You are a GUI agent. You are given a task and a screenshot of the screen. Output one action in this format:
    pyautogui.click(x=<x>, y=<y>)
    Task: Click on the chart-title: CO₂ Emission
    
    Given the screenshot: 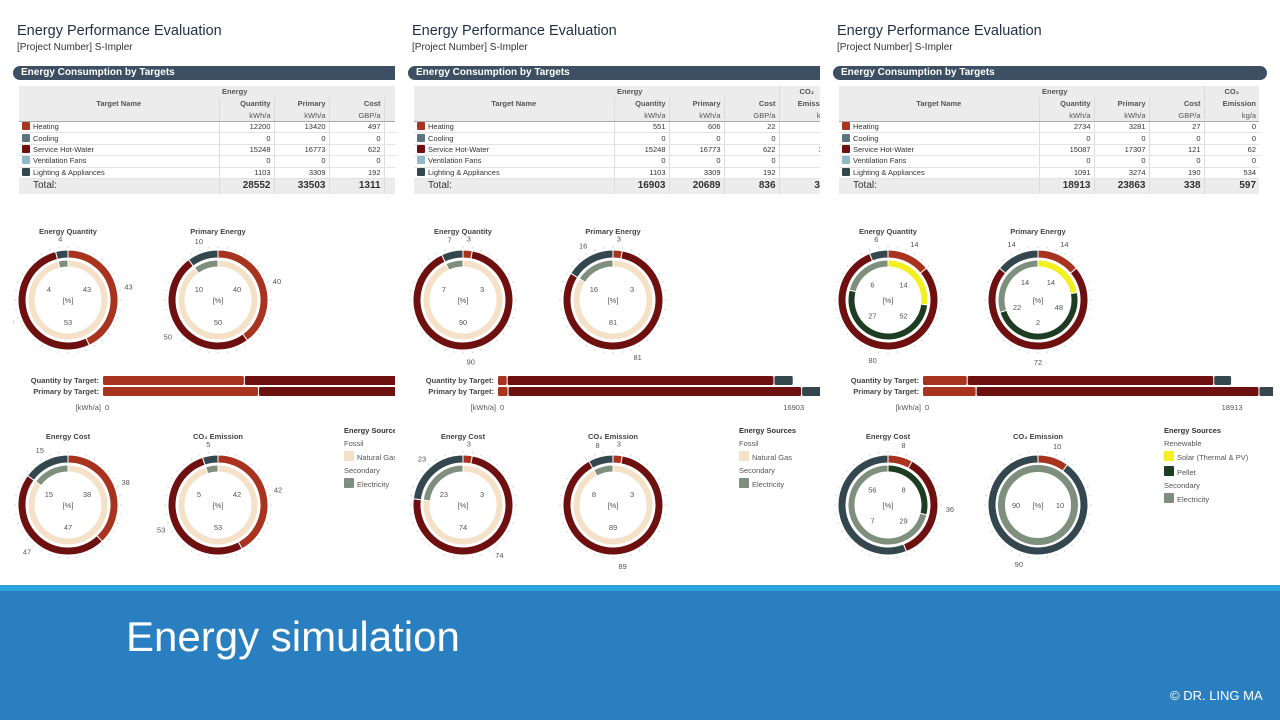 What is the action you would take?
    pyautogui.click(x=613, y=436)
    